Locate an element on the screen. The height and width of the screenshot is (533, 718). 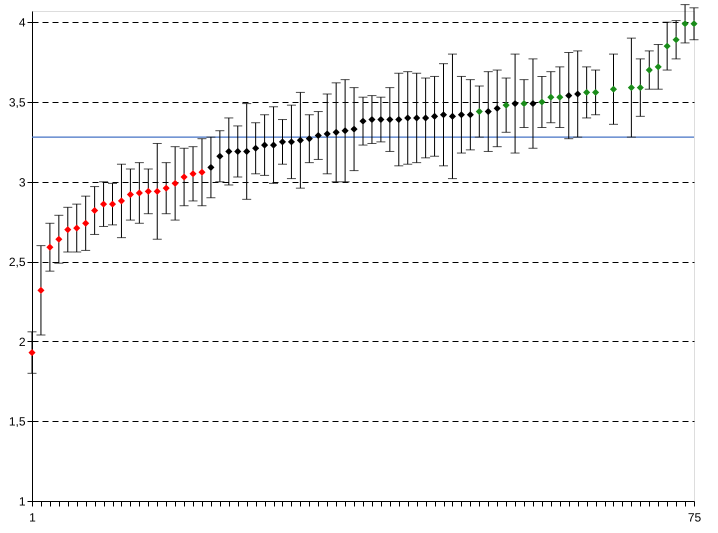
y-tick-label: 2 is located at coordinates (22, 341).